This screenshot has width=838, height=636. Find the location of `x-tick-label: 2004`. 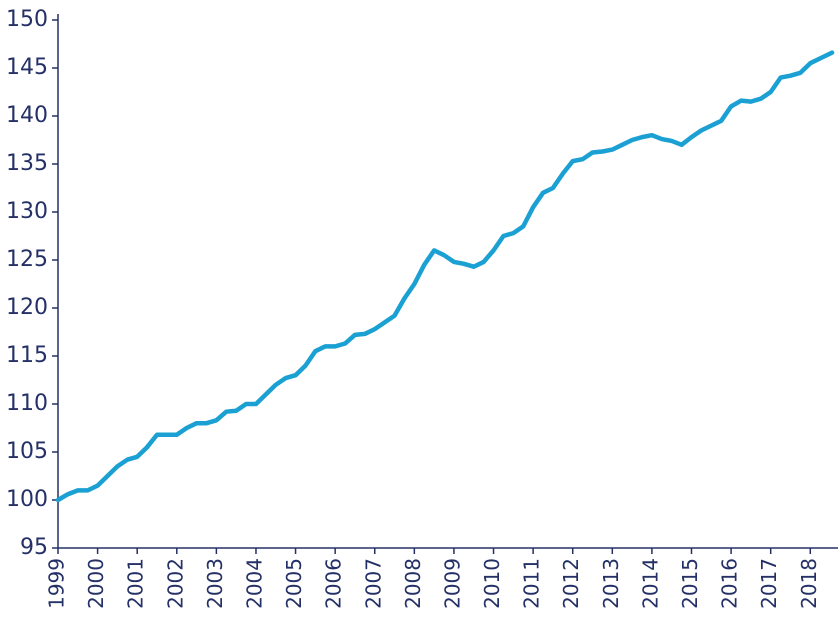

x-tick-label: 2004 is located at coordinates (254, 583).